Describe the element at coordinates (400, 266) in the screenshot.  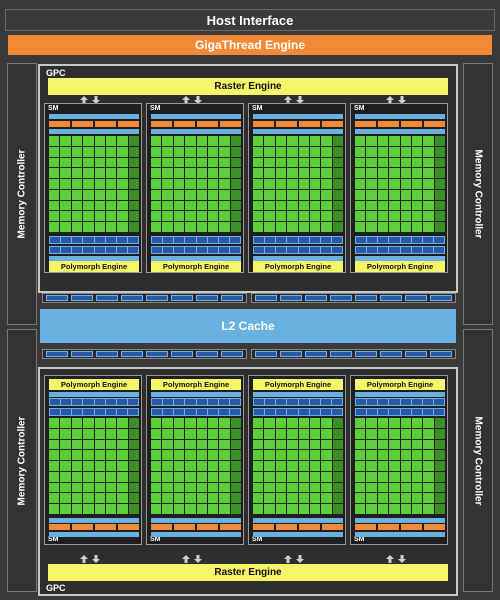
I see `polymorph-engine: Polymorph Engine` at that location.